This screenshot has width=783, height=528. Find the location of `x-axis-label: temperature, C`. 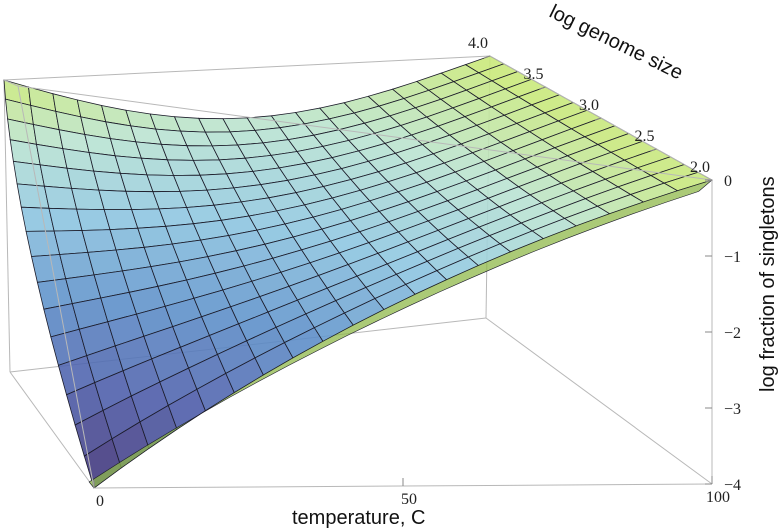

x-axis-label: temperature, C is located at coordinates (358, 517).